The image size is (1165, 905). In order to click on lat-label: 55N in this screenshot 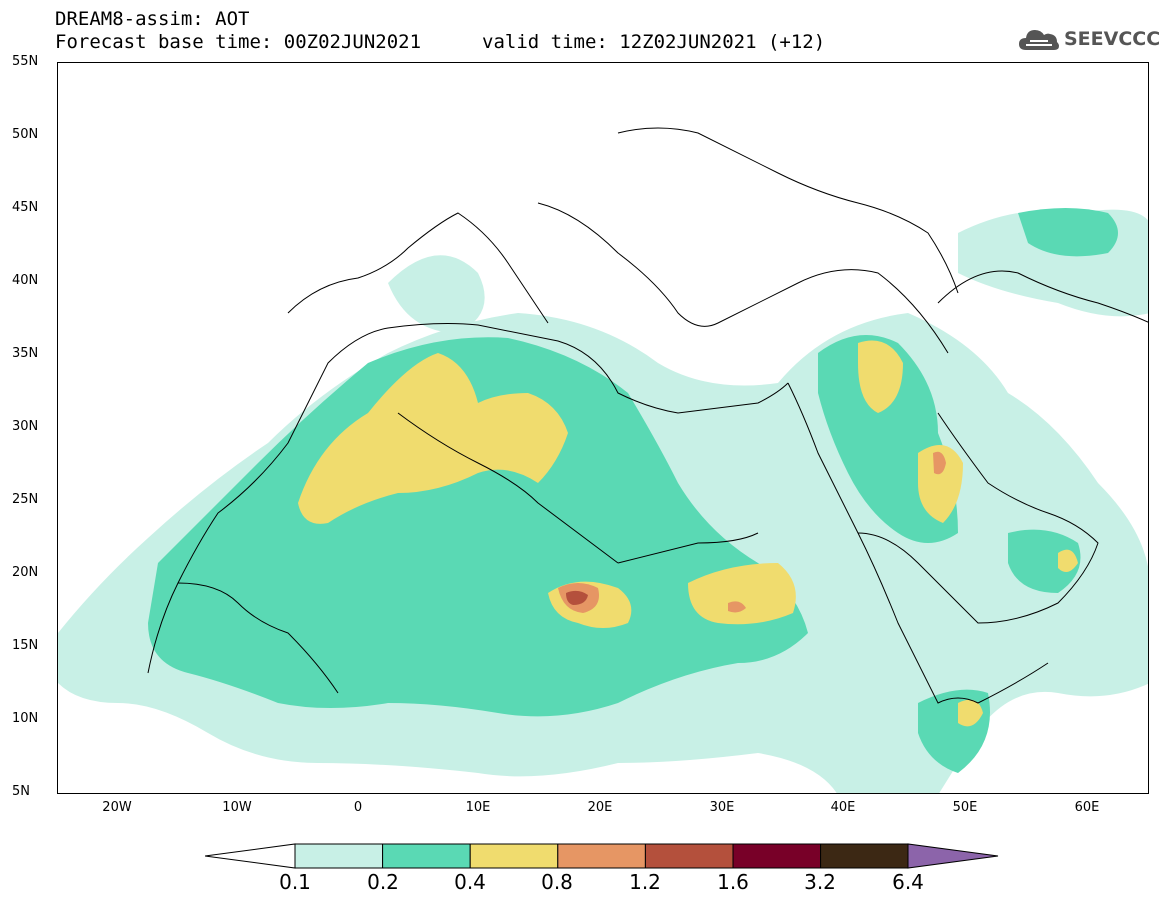, I will do `click(25, 61)`.